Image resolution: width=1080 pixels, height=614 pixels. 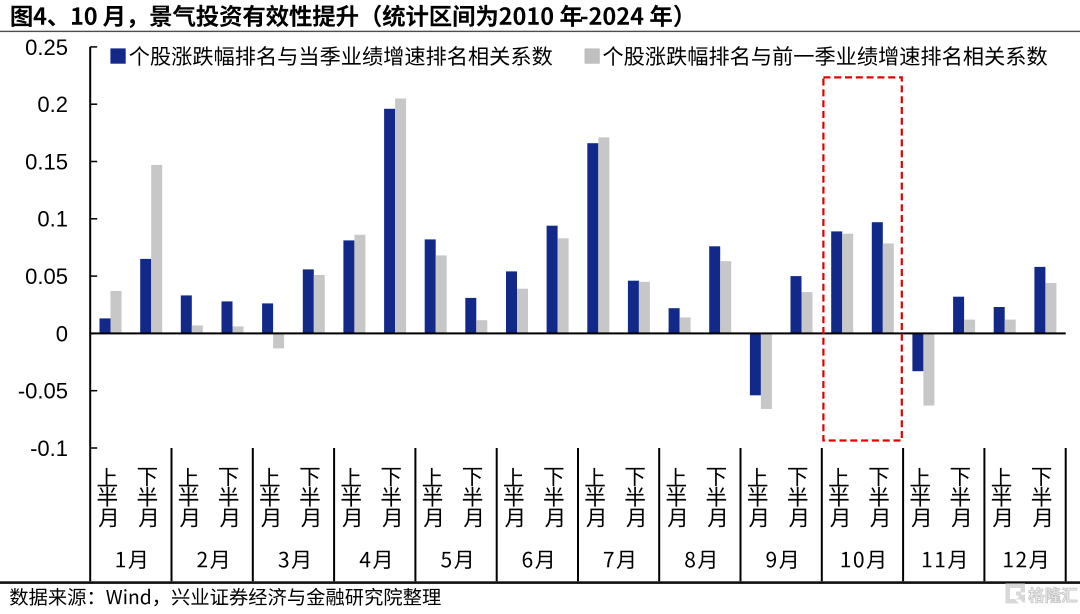 What do you see at coordinates (46, 47) in the screenshot?
I see `svg-text: 0.25` at bounding box center [46, 47].